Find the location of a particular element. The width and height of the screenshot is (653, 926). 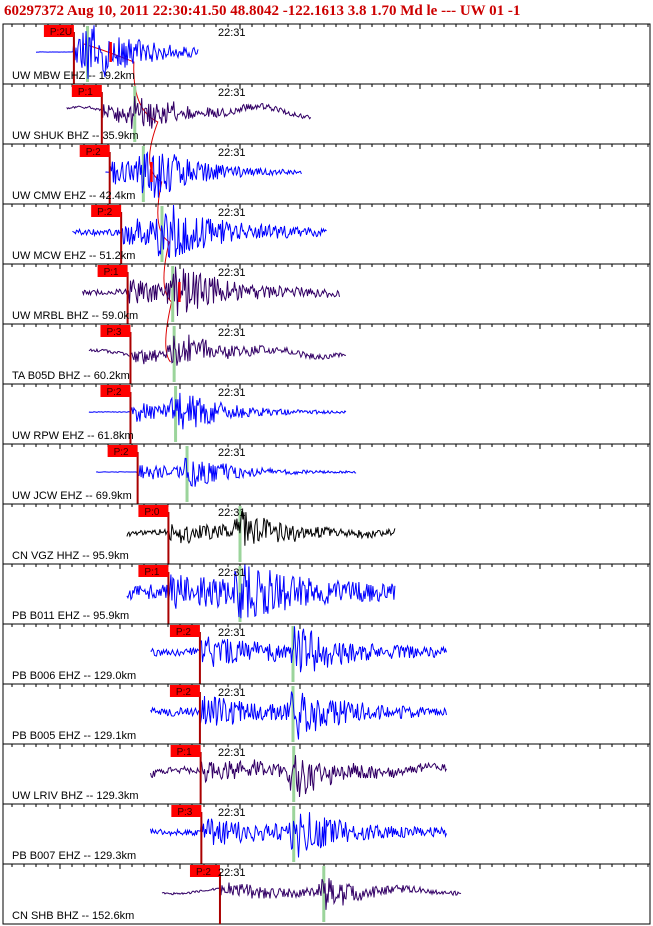

trace-panel: P:2 22:31 UW CMW EHZ -- 42.4km is located at coordinates (326, 174).